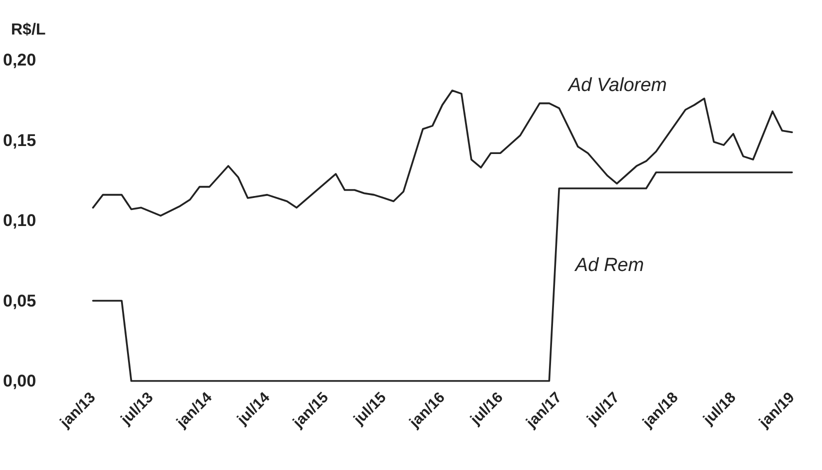 This screenshot has width=822, height=470. What do you see at coordinates (19, 381) in the screenshot?
I see `y-tick-label: 0,00` at bounding box center [19, 381].